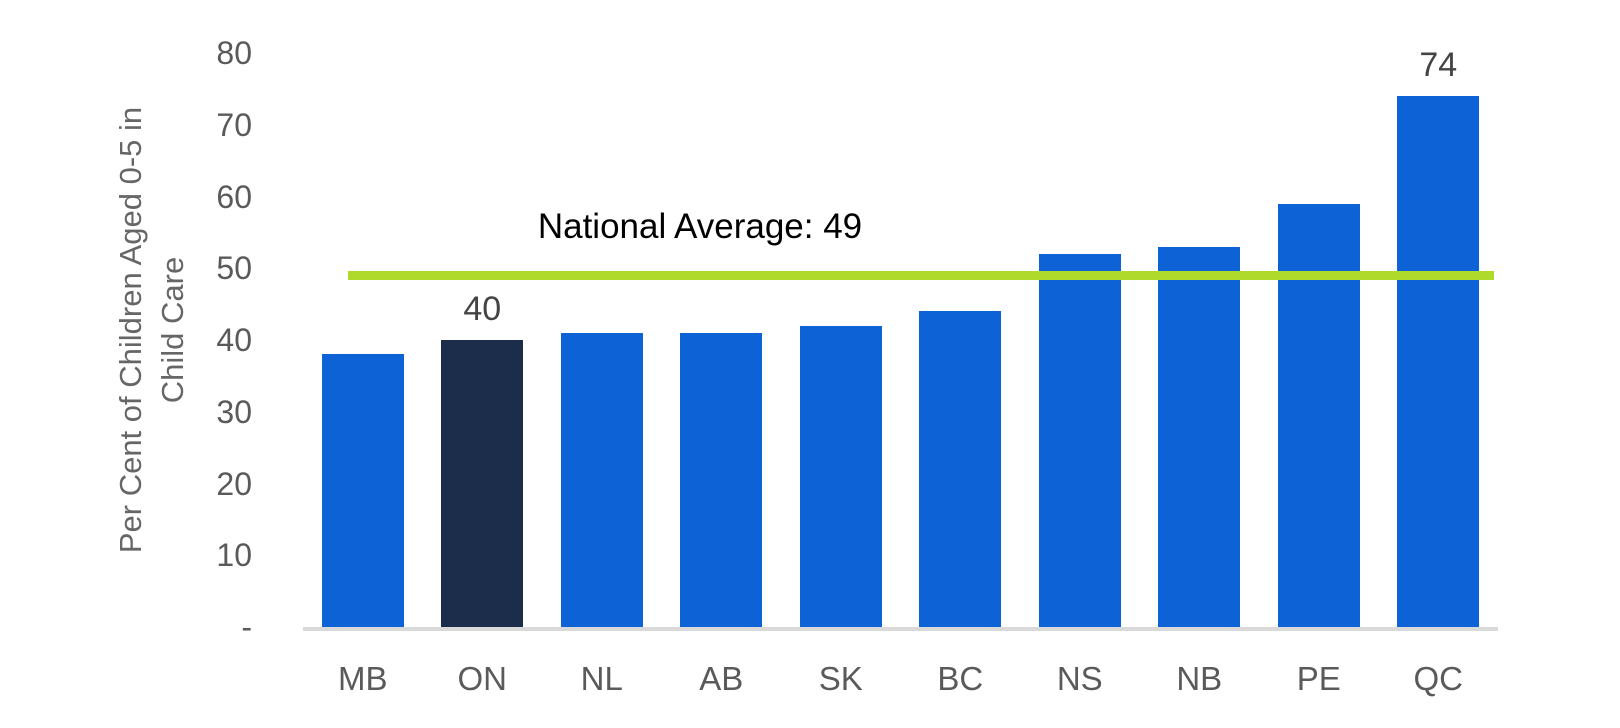 The image size is (1620, 728). What do you see at coordinates (234, 268) in the screenshot?
I see `y-axis-tick-50: 50` at bounding box center [234, 268].